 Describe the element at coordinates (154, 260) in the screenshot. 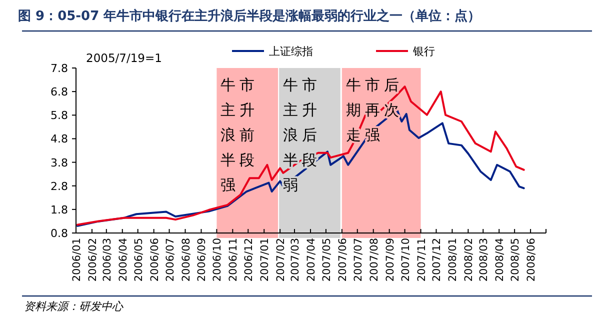

I see `x-tick-label: 2006/06` at that location.